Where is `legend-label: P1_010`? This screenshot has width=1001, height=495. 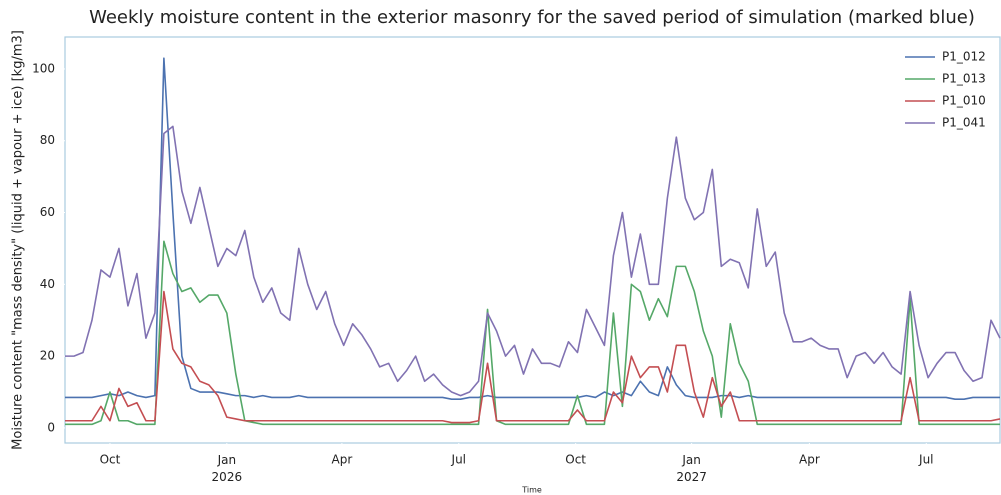 legend-label: P1_010 is located at coordinates (964, 101).